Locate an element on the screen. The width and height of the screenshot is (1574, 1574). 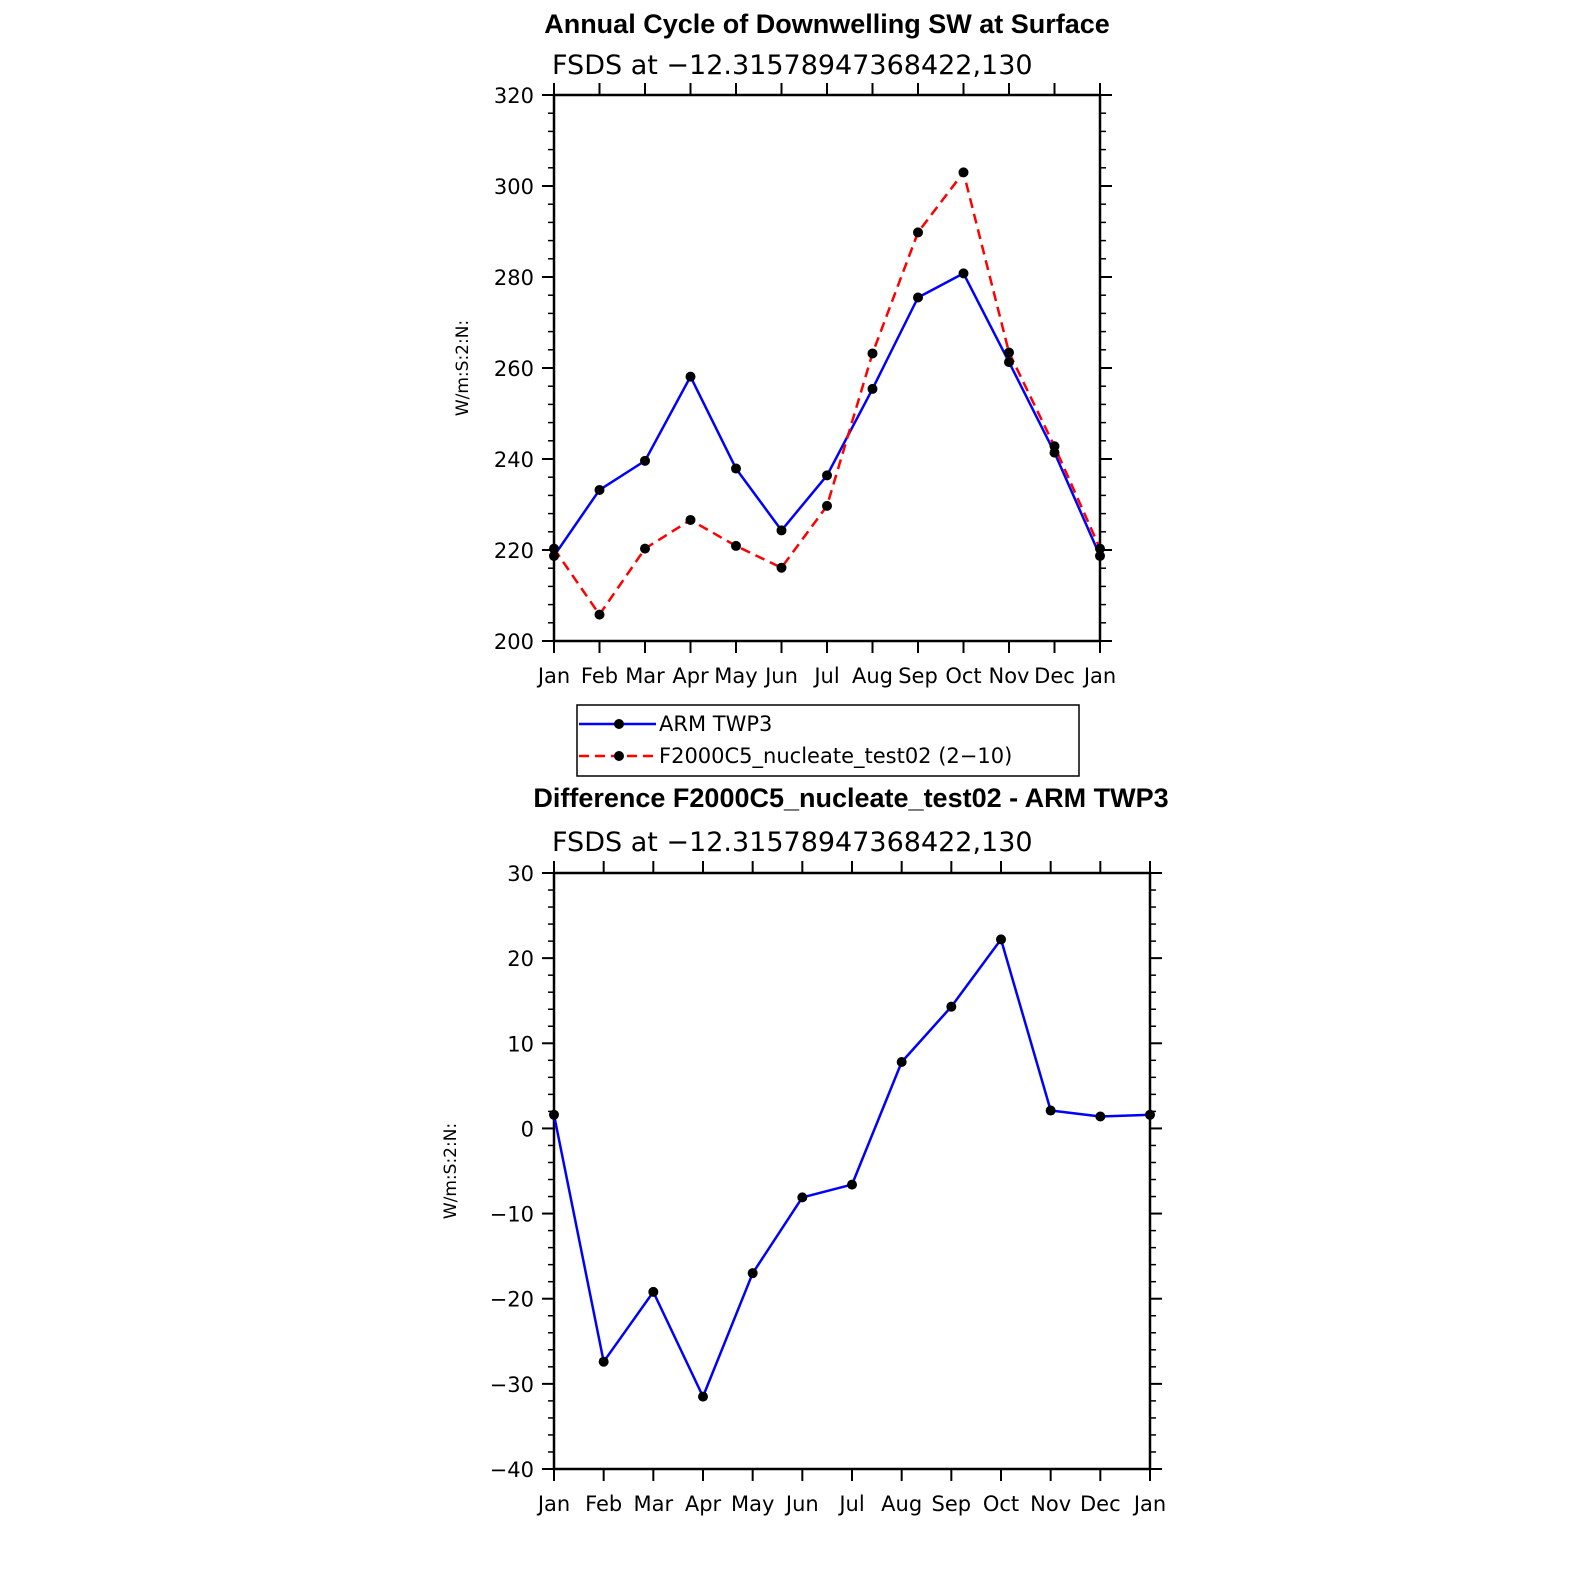
chart2-ytick-label: 10 is located at coordinates (520, 1044).